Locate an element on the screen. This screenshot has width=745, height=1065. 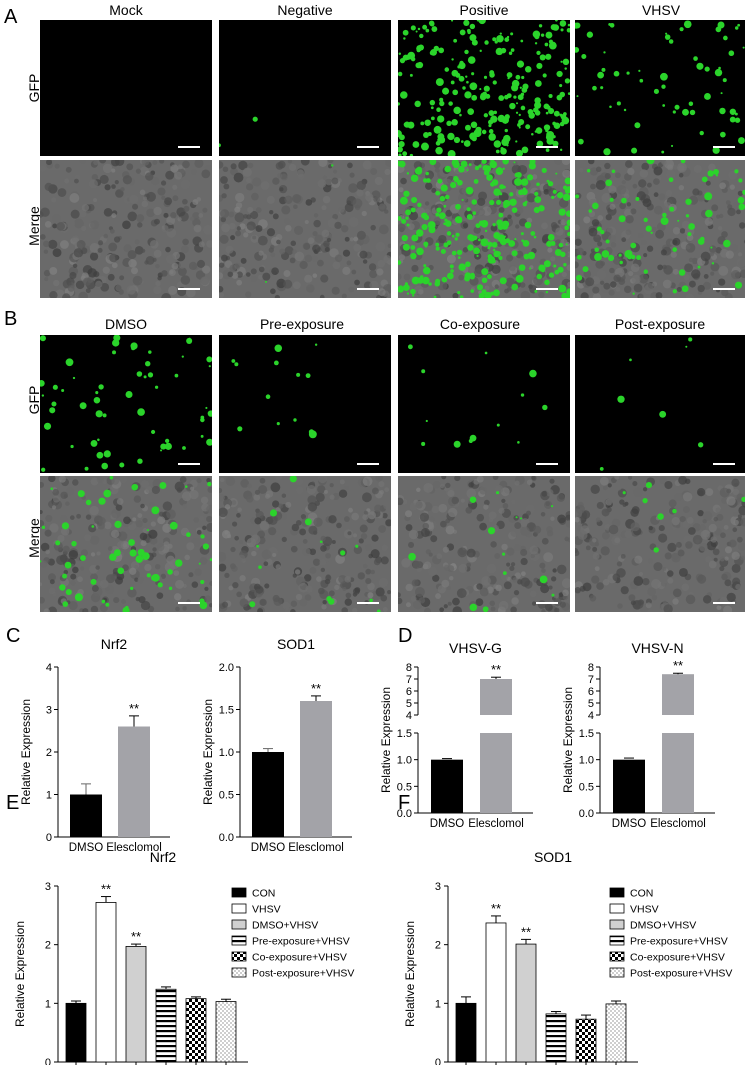
panel-label-b: B is located at coordinates (11, 319).